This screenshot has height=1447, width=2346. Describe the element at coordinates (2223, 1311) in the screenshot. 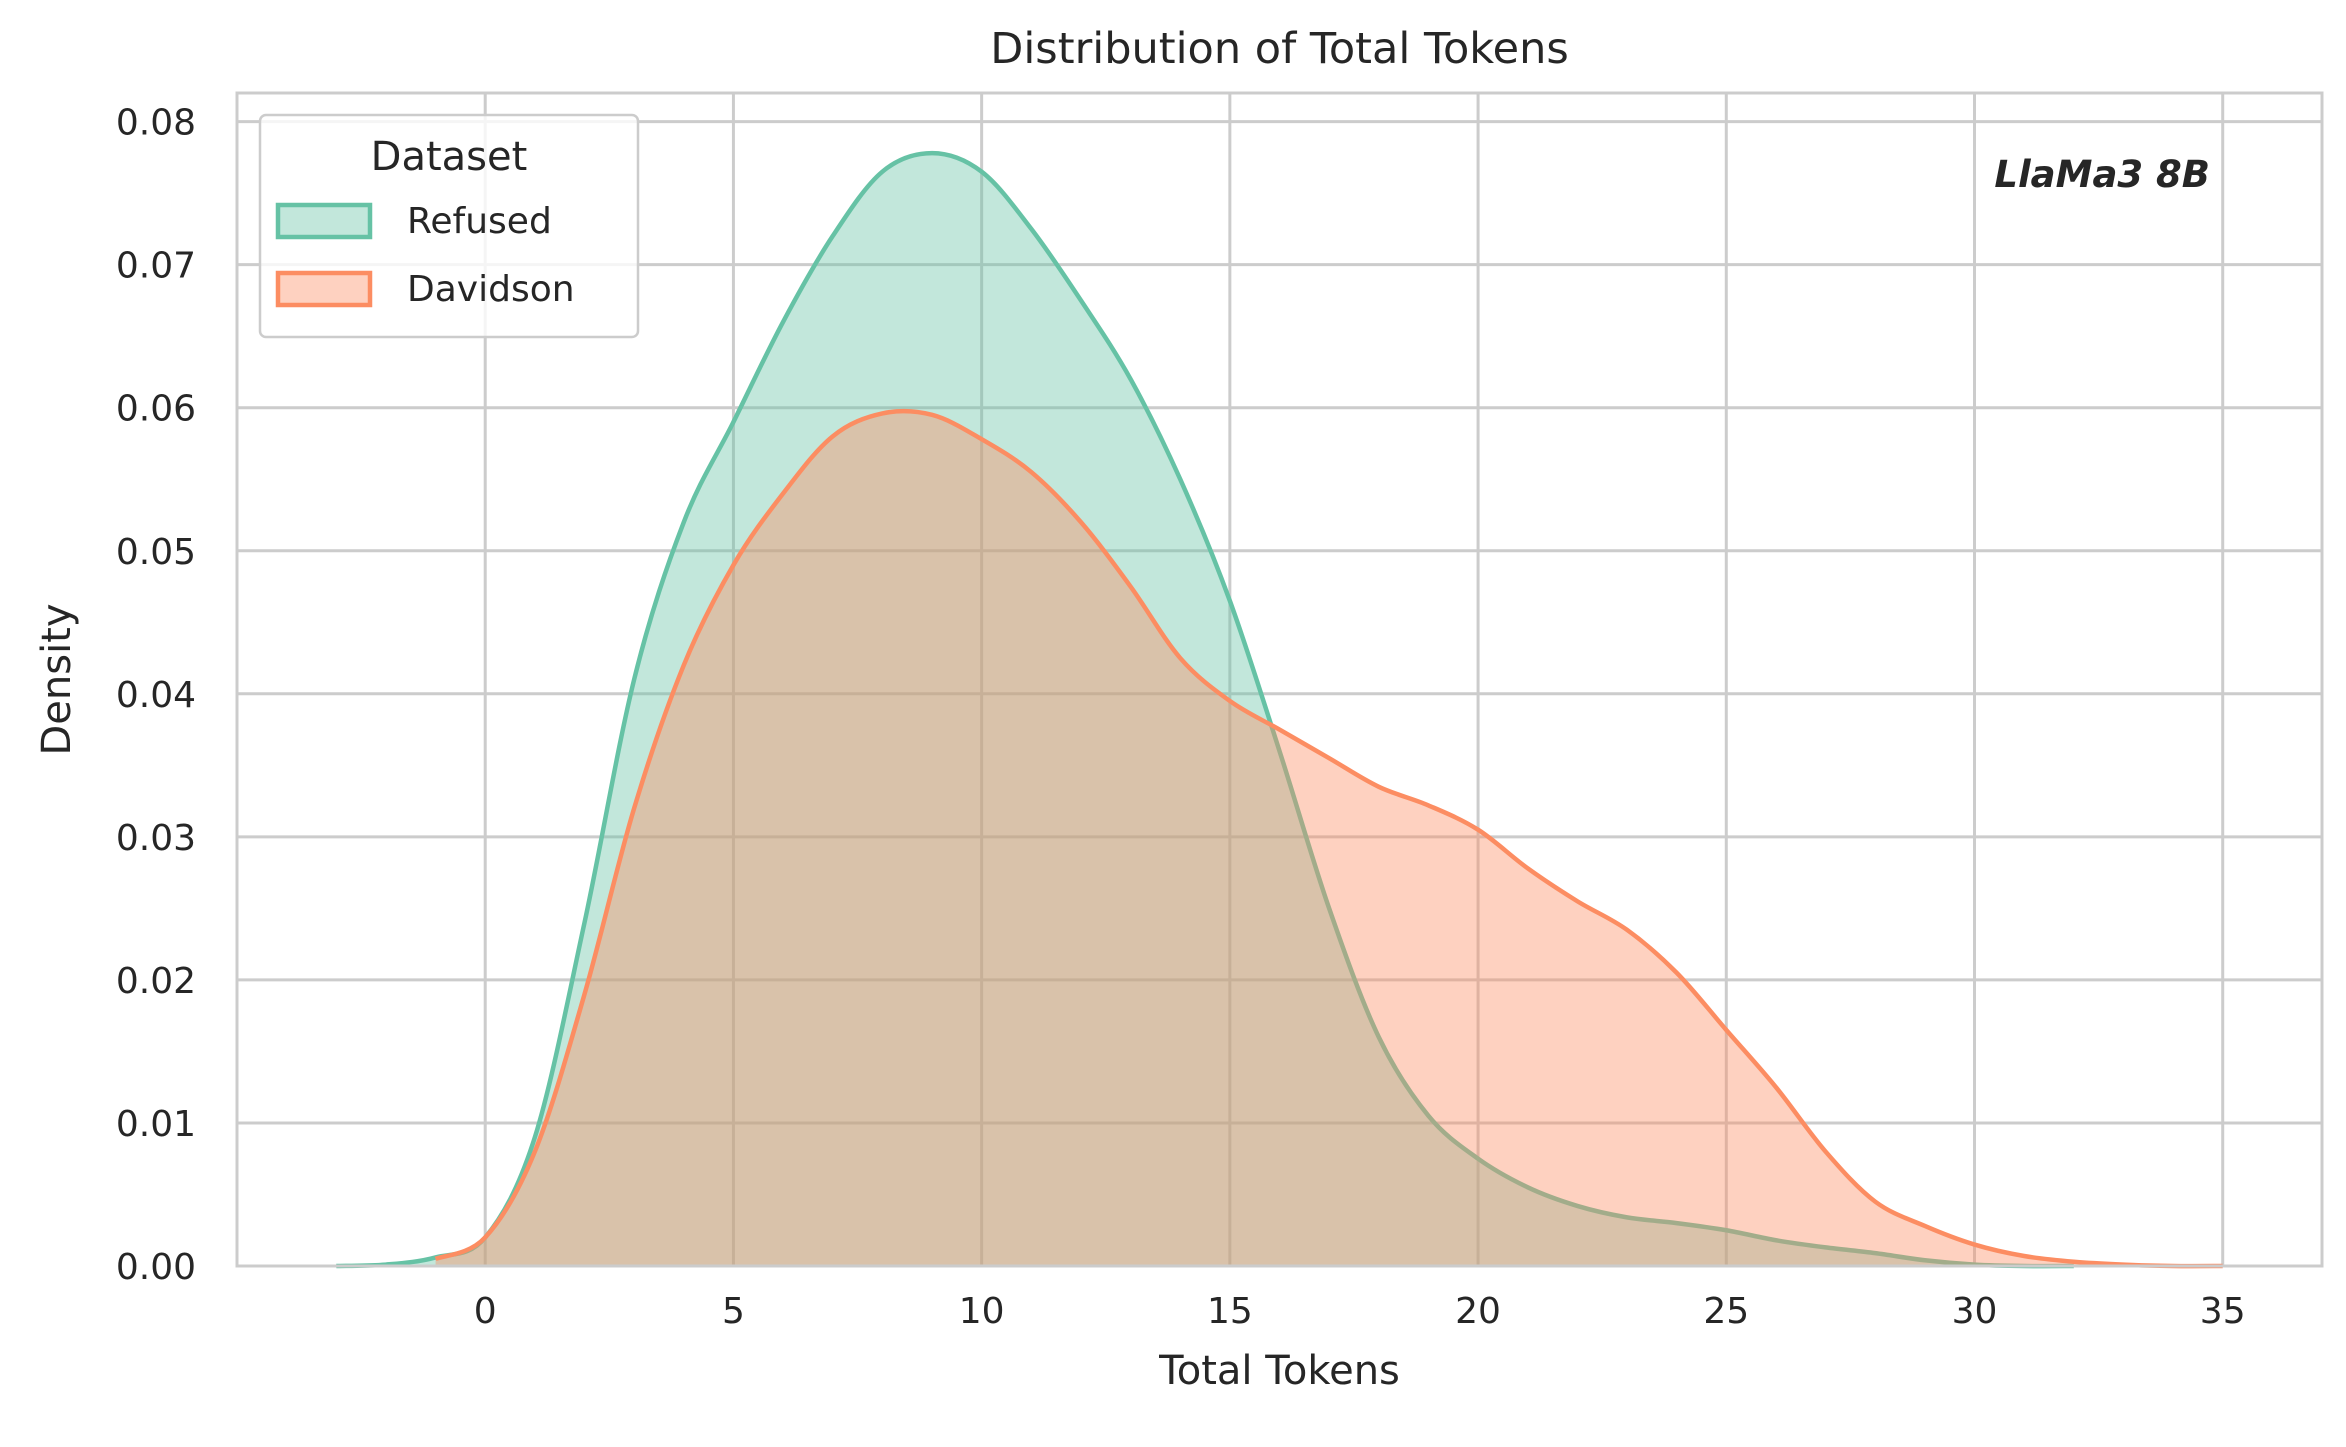

I see `x-tick-label: 35` at that location.